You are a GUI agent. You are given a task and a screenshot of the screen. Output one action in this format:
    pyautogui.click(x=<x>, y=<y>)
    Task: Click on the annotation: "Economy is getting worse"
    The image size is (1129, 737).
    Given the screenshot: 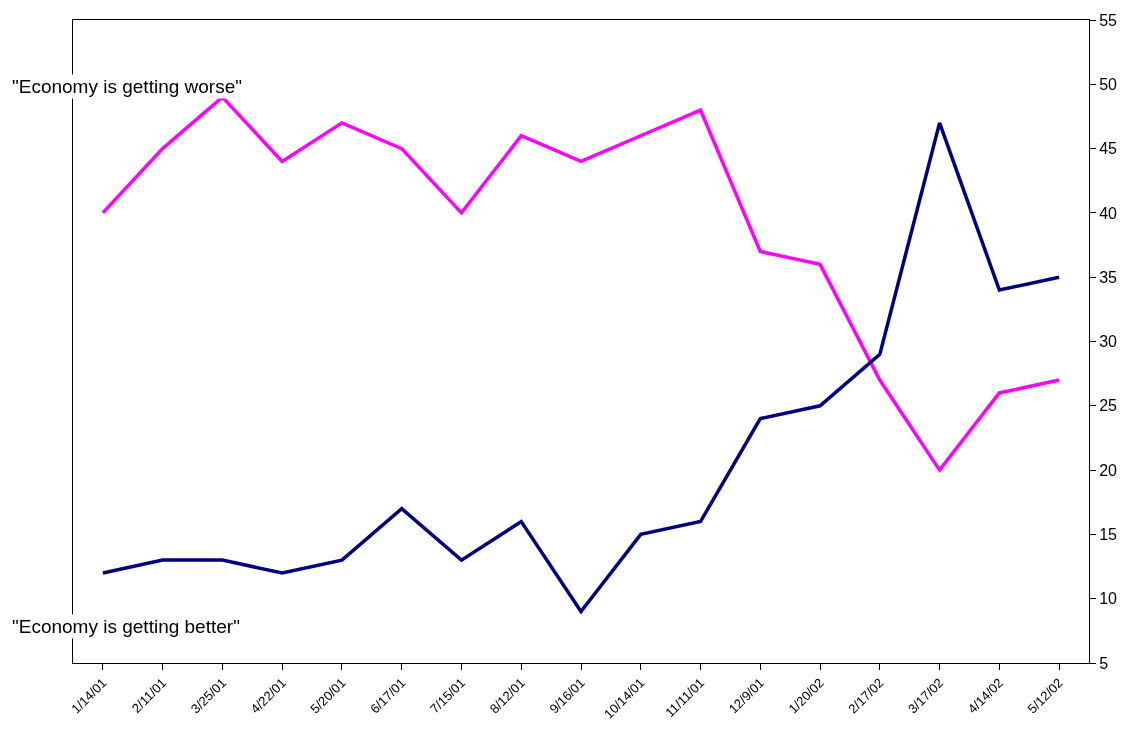 What is the action you would take?
    pyautogui.click(x=127, y=86)
    